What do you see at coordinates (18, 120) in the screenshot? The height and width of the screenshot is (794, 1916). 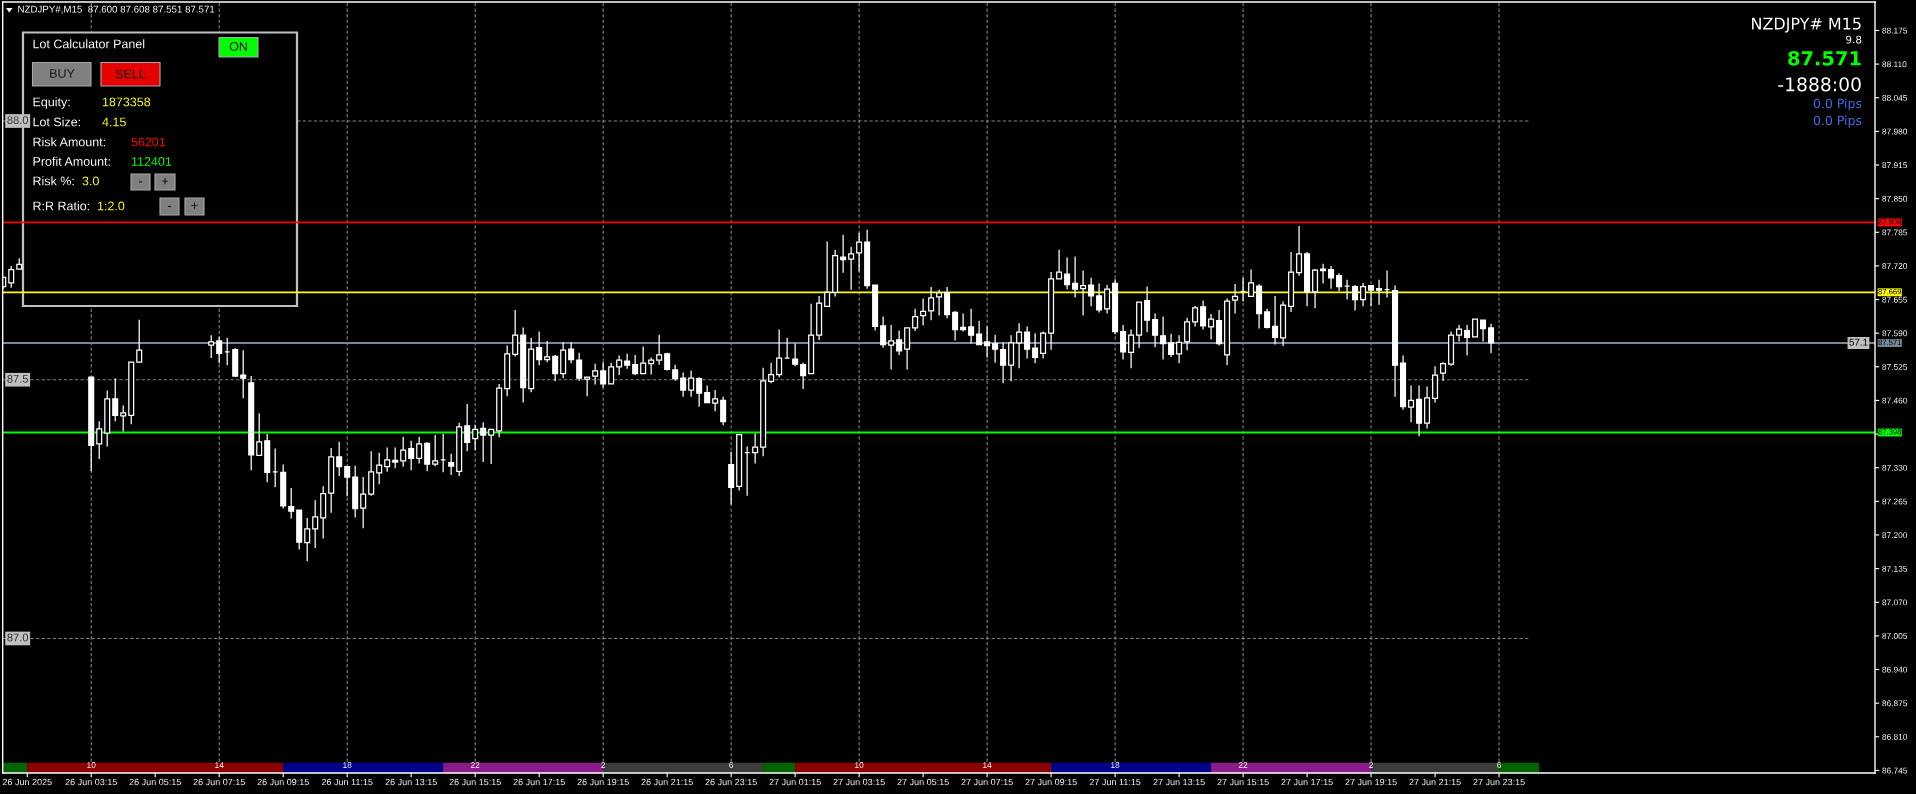 I see `ref-line-label: 88.0` at bounding box center [18, 120].